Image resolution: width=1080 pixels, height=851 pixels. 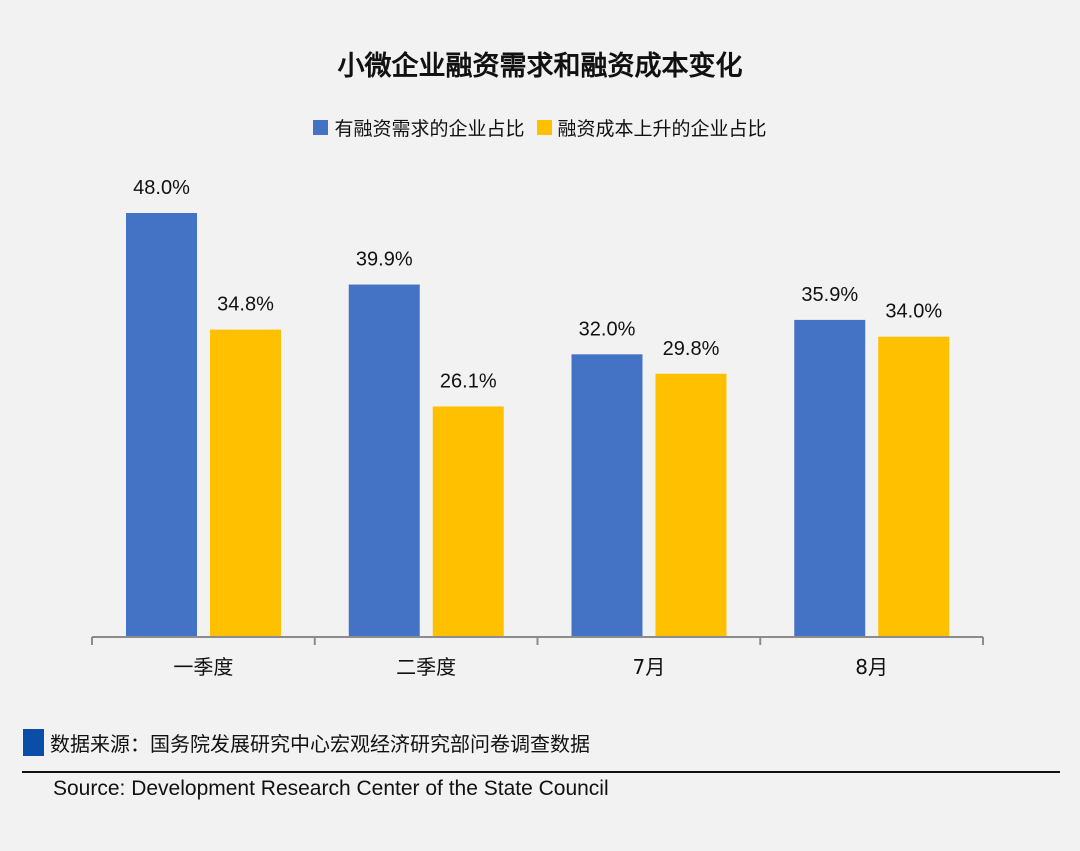 I want to click on x-tick-label: 8月, so click(x=871, y=667).